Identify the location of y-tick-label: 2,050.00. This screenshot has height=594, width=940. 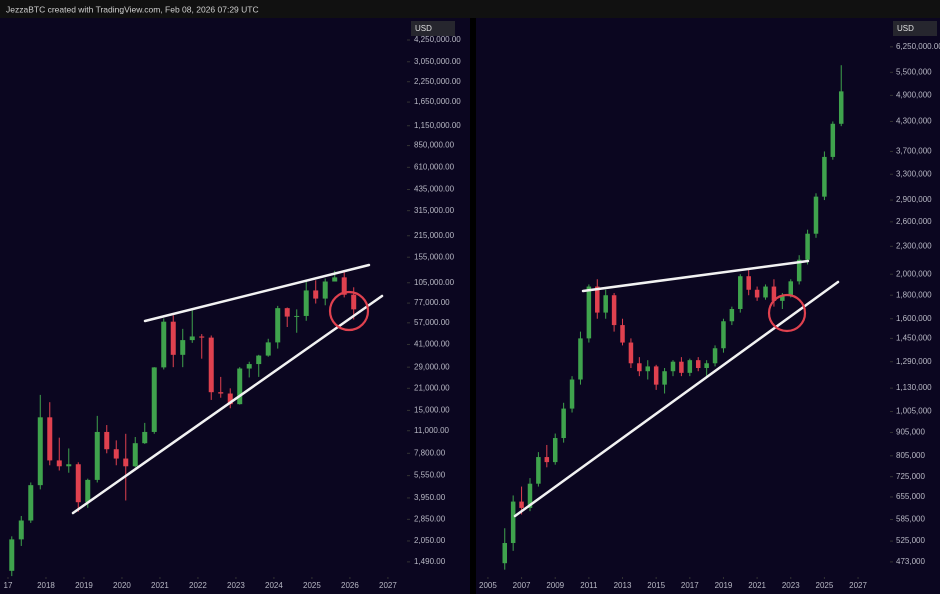
(430, 540).